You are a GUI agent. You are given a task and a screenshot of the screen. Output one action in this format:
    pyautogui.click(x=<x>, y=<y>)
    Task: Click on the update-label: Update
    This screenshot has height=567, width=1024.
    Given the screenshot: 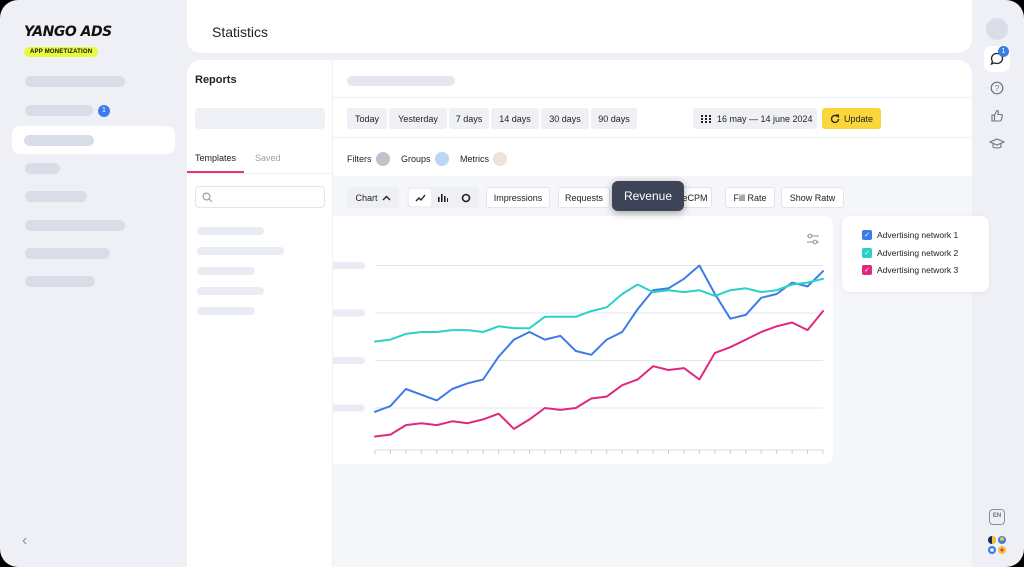 What is the action you would take?
    pyautogui.click(x=858, y=118)
    